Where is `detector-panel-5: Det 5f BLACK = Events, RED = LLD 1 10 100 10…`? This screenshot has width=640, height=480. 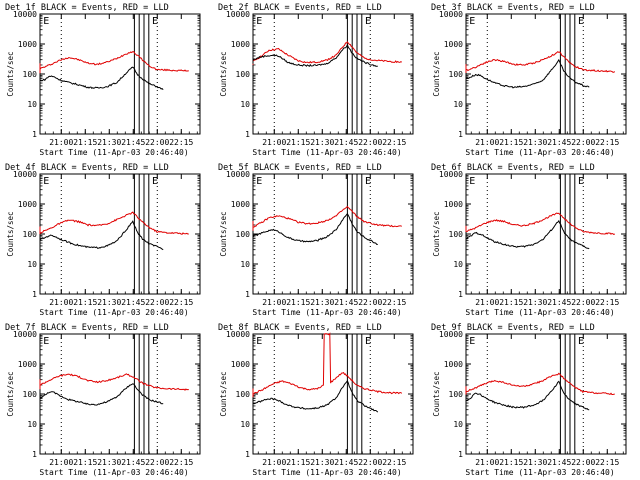 detector-panel-5: Det 5f BLACK = Events, RED = LLD 1 10 100 10… is located at coordinates (316, 240).